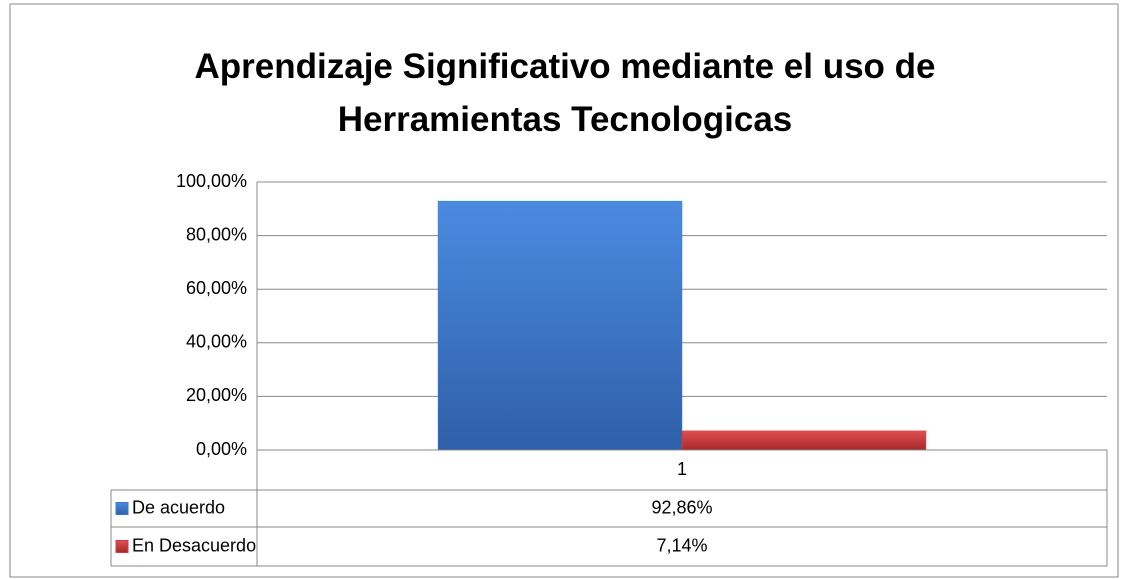  Describe the element at coordinates (211, 181) in the screenshot. I see `y-tick-label: 100,00%` at that location.